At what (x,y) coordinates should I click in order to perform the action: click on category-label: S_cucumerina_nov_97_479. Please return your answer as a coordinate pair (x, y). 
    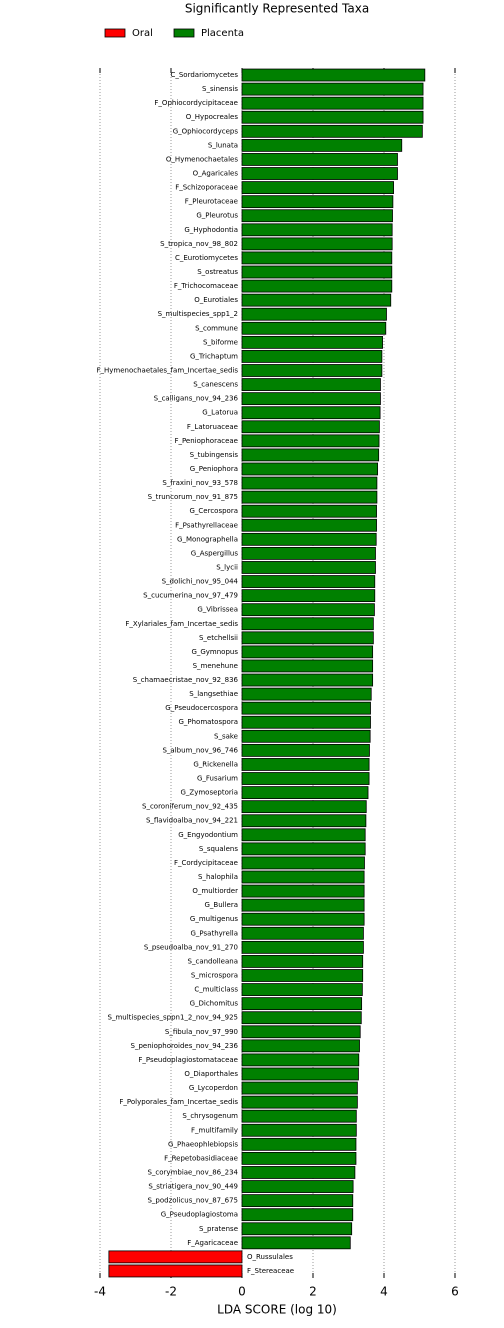
    Looking at the image, I should click on (190, 596).